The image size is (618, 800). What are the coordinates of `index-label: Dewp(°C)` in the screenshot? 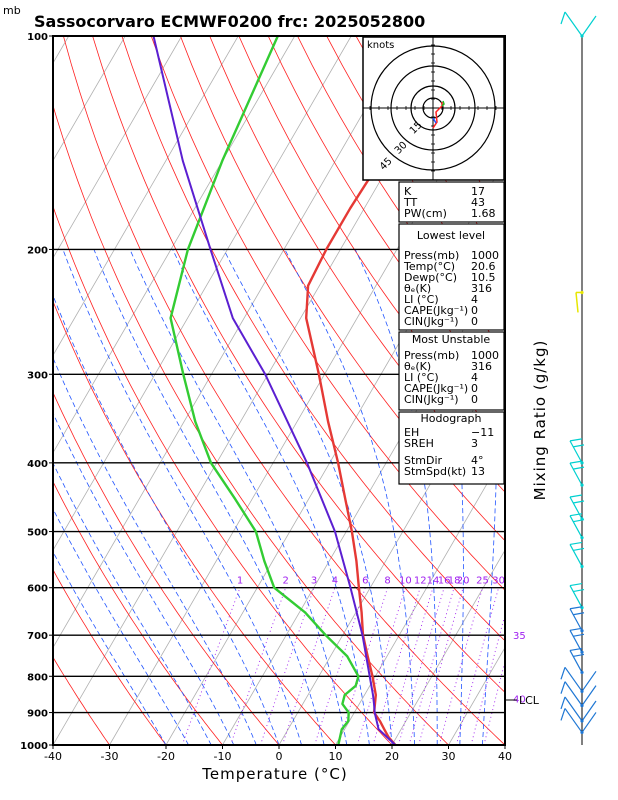 It's located at (430, 277).